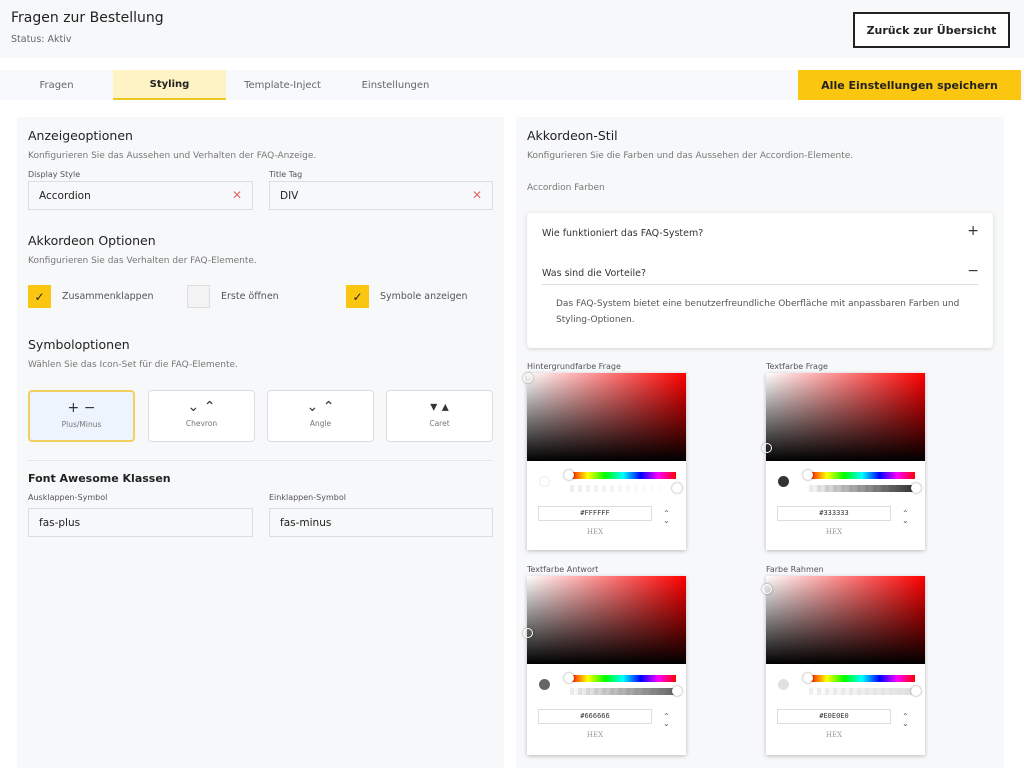  Describe the element at coordinates (604, 461) in the screenshot. I see `color-picker: #FFFFFF ⌃ ⌄ HEX` at that location.